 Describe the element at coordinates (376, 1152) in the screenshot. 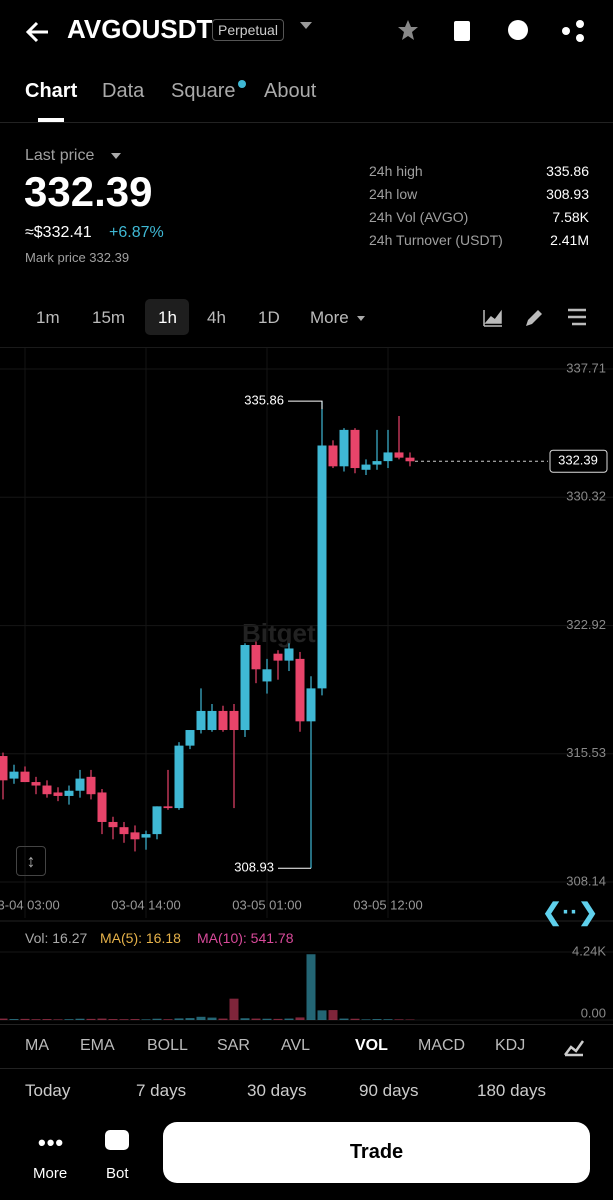

I see `trade-button: Trade` at that location.